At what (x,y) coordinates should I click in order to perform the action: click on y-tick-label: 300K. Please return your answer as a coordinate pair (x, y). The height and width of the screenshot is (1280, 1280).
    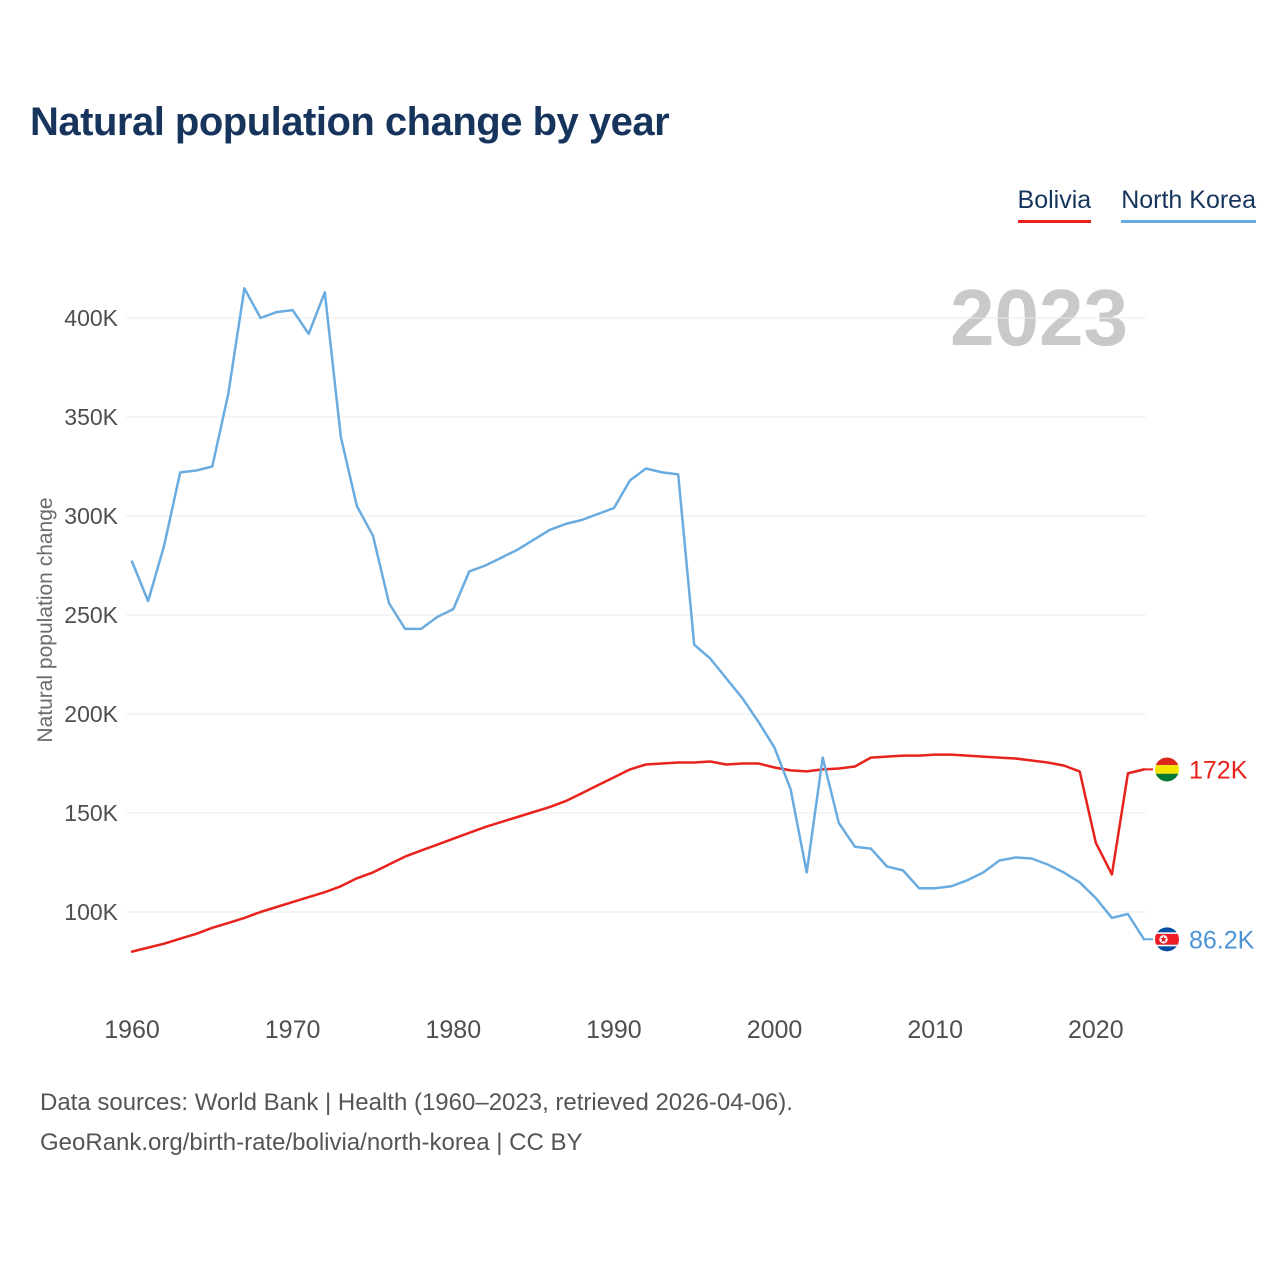
    Looking at the image, I should click on (91, 516).